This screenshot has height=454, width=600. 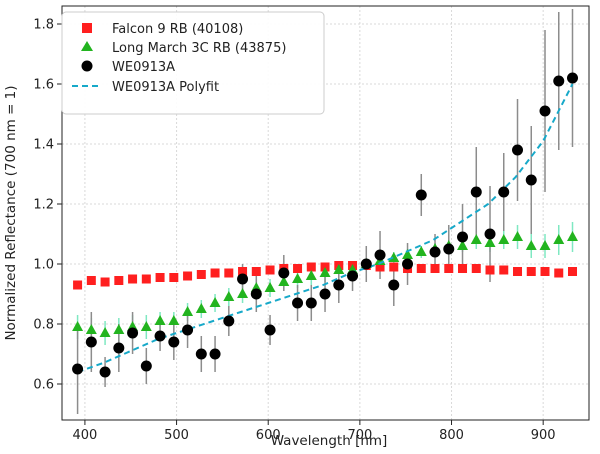 I want to click on legend-we-circle-icon, so click(x=87, y=66).